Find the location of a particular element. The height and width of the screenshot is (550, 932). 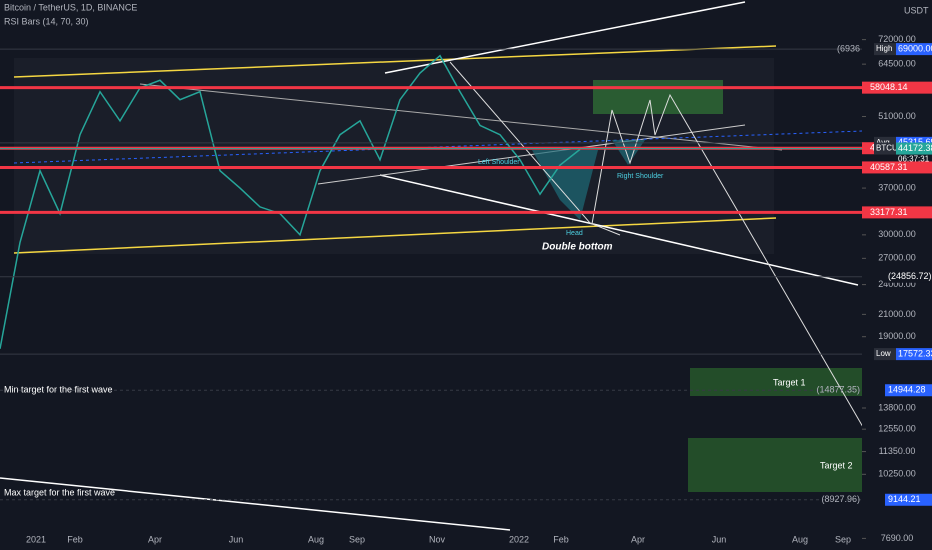

tag-value: 44172.38 is located at coordinates (915, 148).